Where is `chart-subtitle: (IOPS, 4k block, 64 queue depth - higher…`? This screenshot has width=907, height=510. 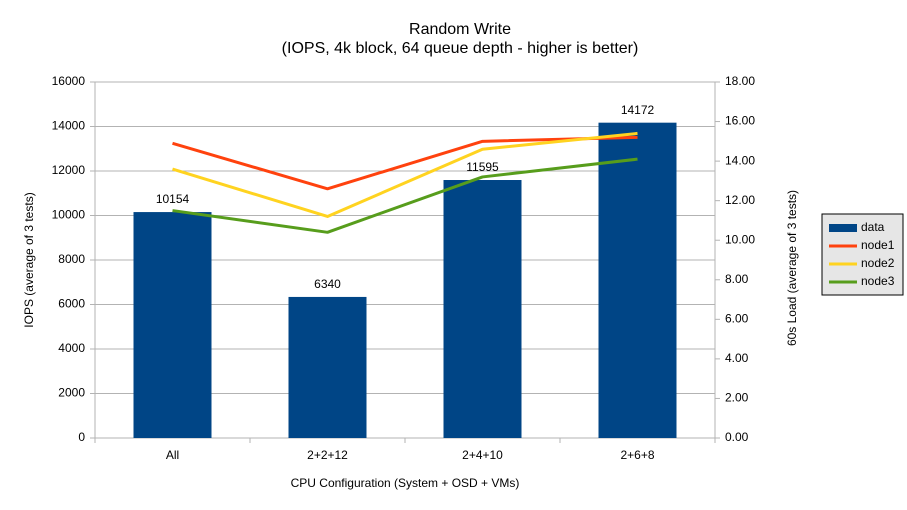 chart-subtitle: (IOPS, 4k block, 64 queue depth - higher… is located at coordinates (460, 48).